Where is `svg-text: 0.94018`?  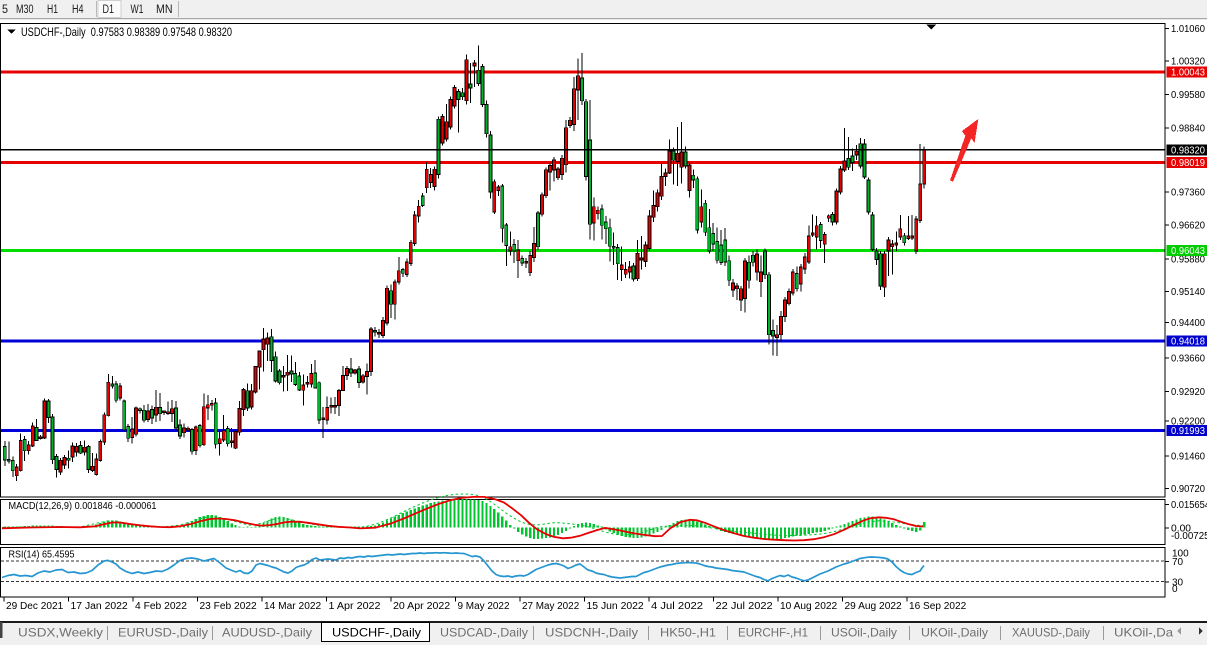 svg-text: 0.94018 is located at coordinates (1188, 342).